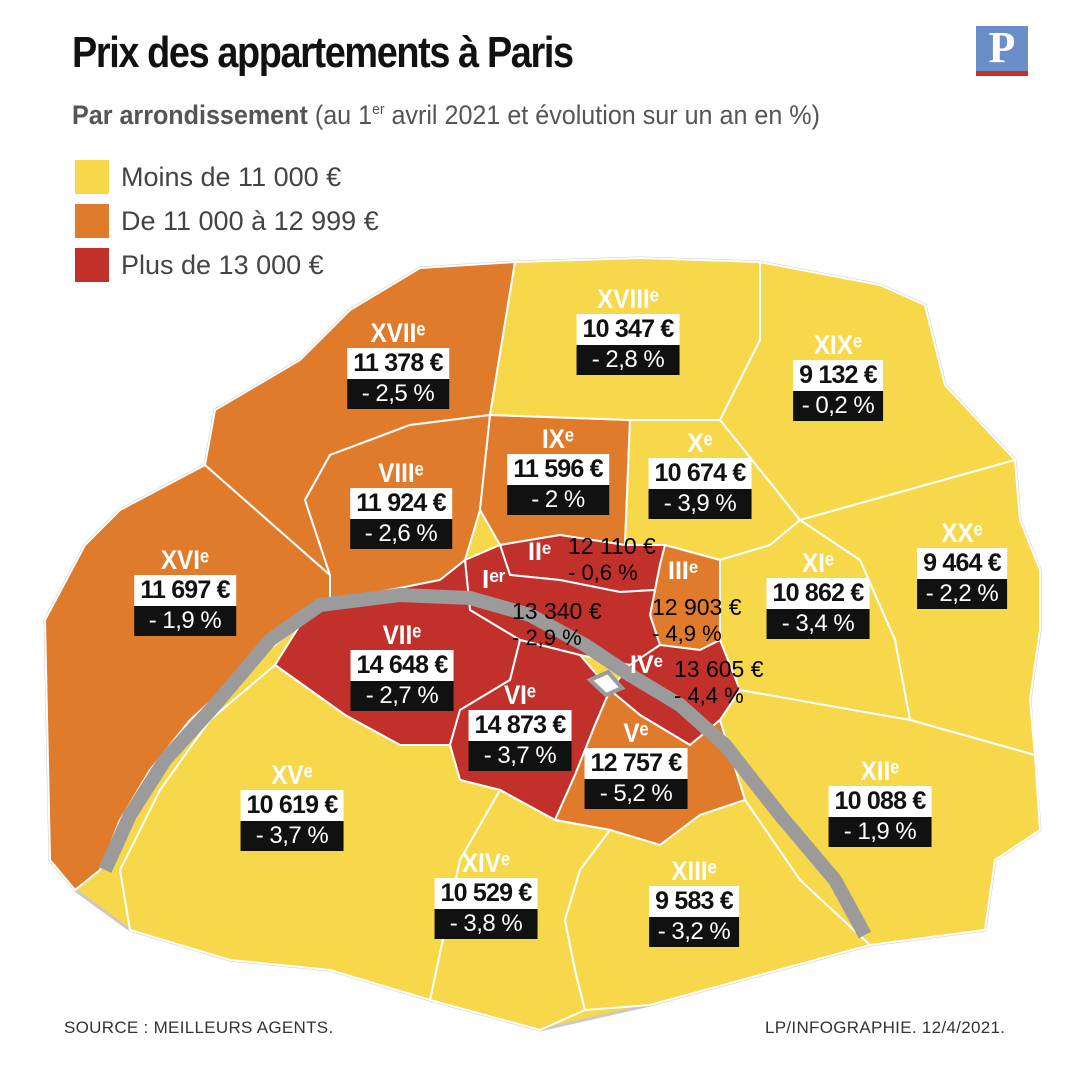  I want to click on district-label-xvi: XVIᵉ 11 697 € - 1,9 %, so click(185, 590).